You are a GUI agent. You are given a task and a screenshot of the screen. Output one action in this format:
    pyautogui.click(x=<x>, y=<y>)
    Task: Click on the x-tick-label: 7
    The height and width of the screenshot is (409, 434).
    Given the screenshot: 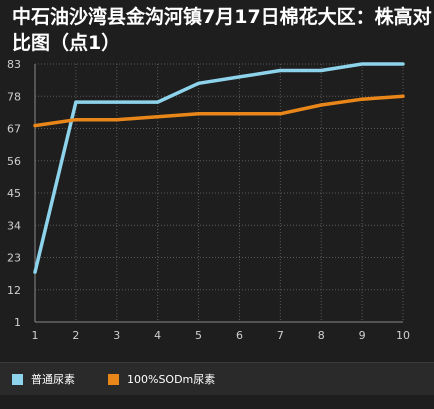 What is the action you would take?
    pyautogui.click(x=280, y=335)
    